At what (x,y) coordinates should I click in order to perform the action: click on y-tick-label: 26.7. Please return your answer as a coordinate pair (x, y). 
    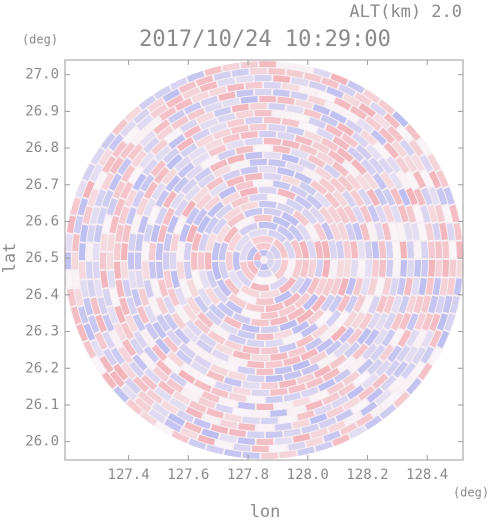
    Looking at the image, I should click on (42, 185).